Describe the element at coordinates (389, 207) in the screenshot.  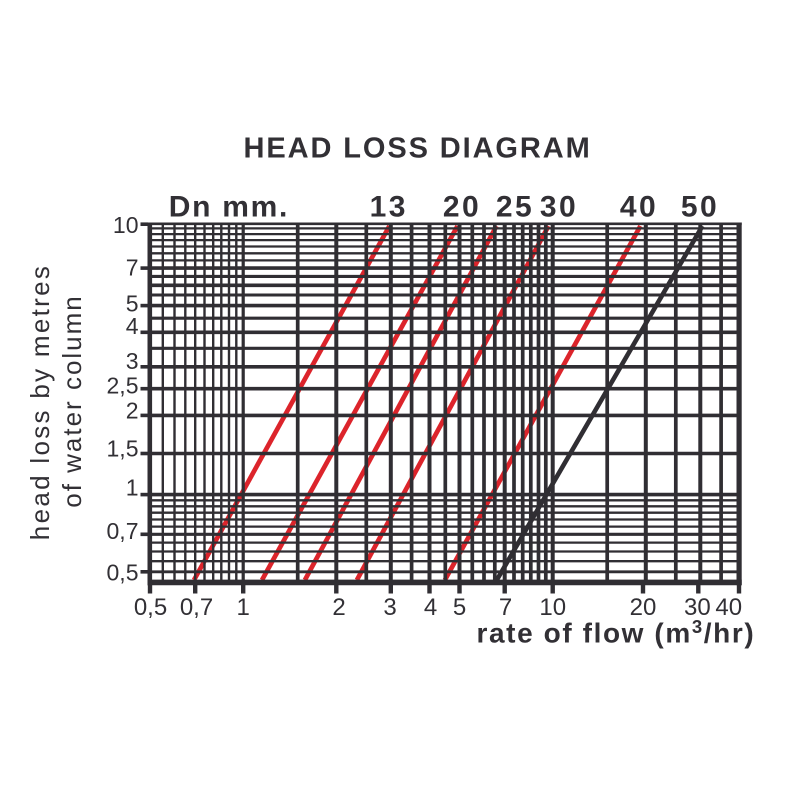
I see `svg-text: 13` at that location.